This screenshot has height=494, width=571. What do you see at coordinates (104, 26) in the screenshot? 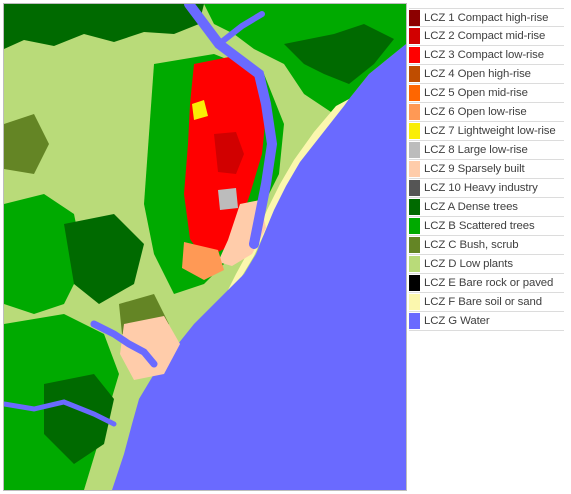
I see `dense-trees-north` at bounding box center [104, 26].